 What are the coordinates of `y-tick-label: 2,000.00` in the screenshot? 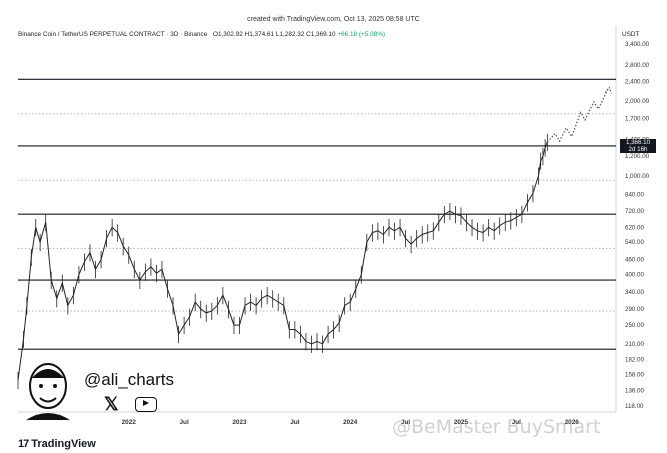 It's located at (637, 101).